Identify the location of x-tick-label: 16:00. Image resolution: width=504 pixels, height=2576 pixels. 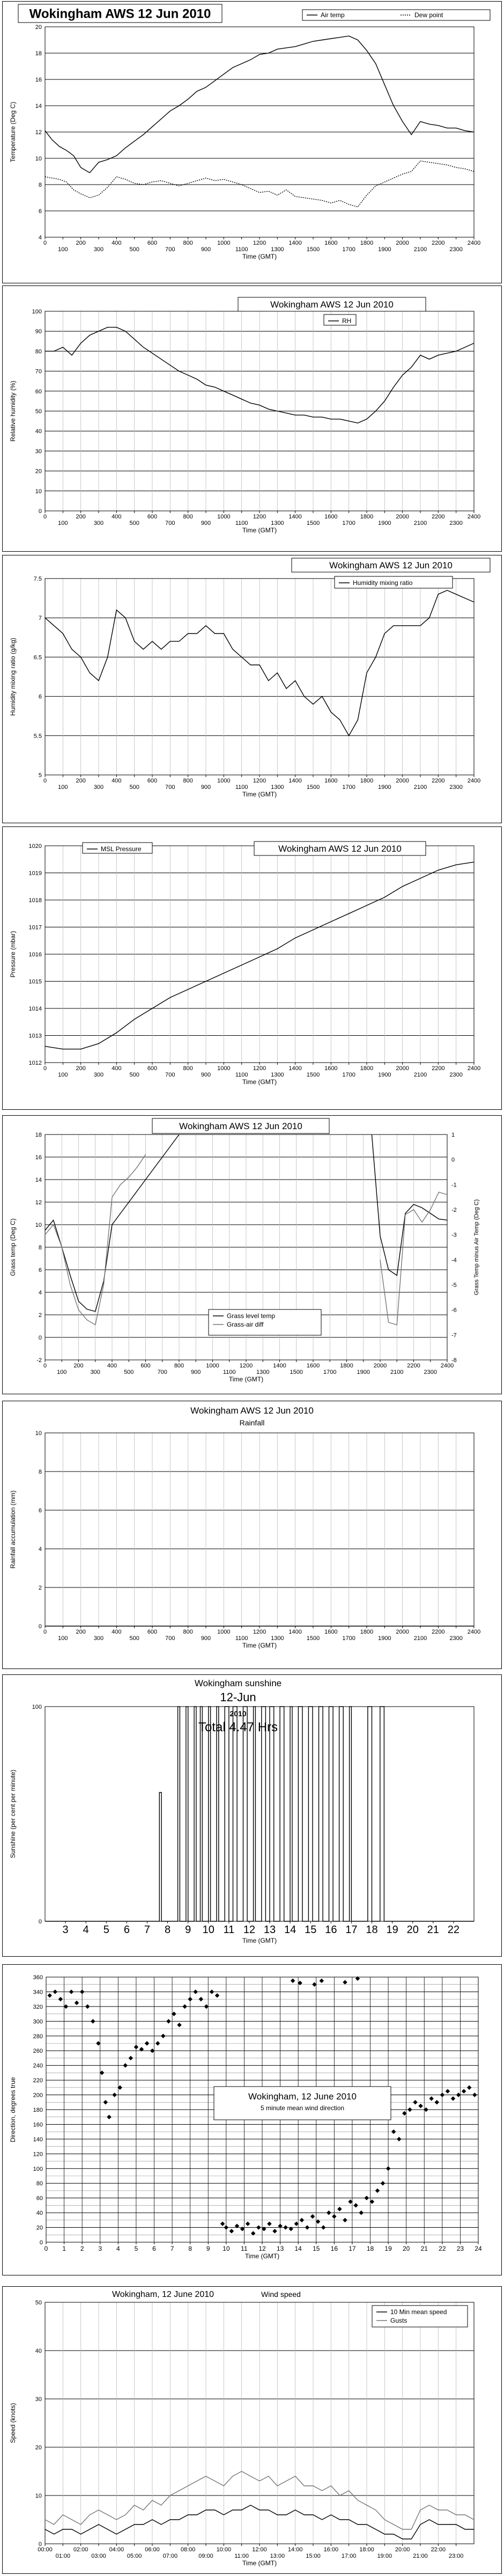
(331, 2549).